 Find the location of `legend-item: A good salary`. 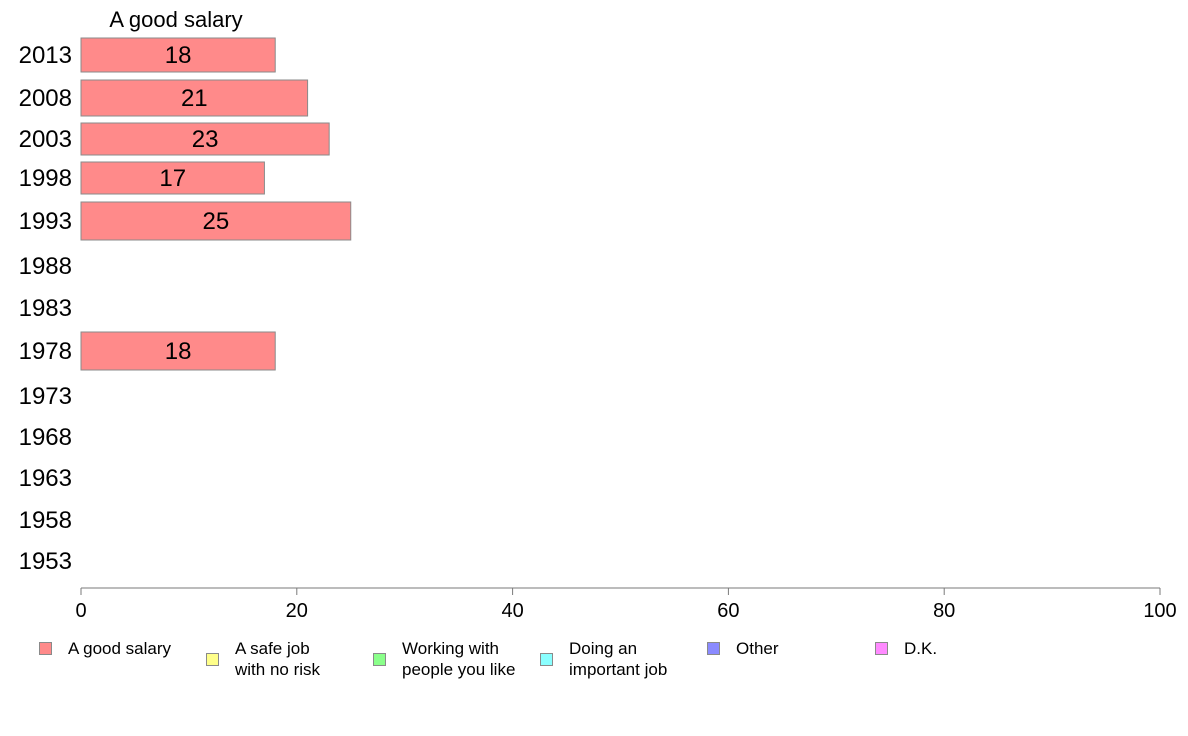

legend-item: A good salary is located at coordinates (105, 648).